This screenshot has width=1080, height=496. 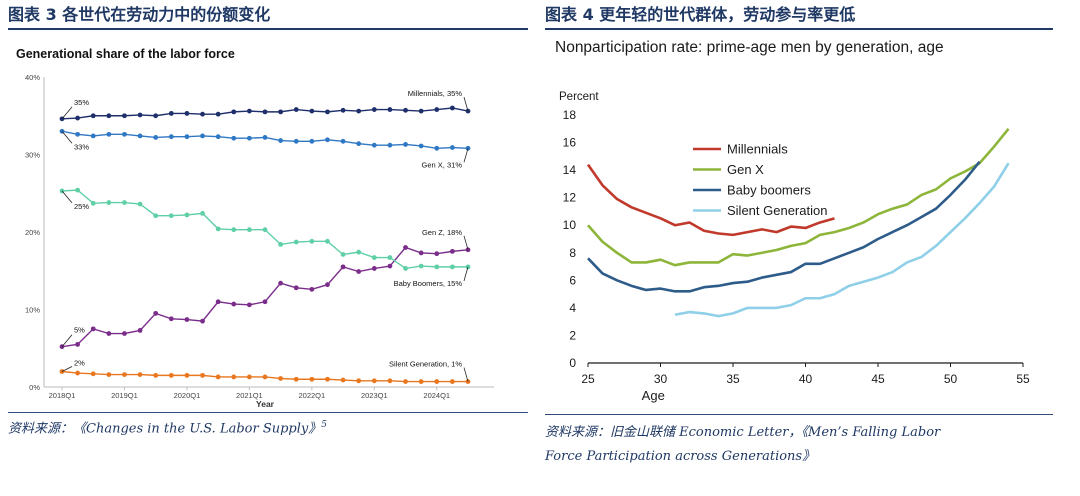 What do you see at coordinates (572, 253) in the screenshot?
I see `right-y-tick-label: 8` at bounding box center [572, 253].